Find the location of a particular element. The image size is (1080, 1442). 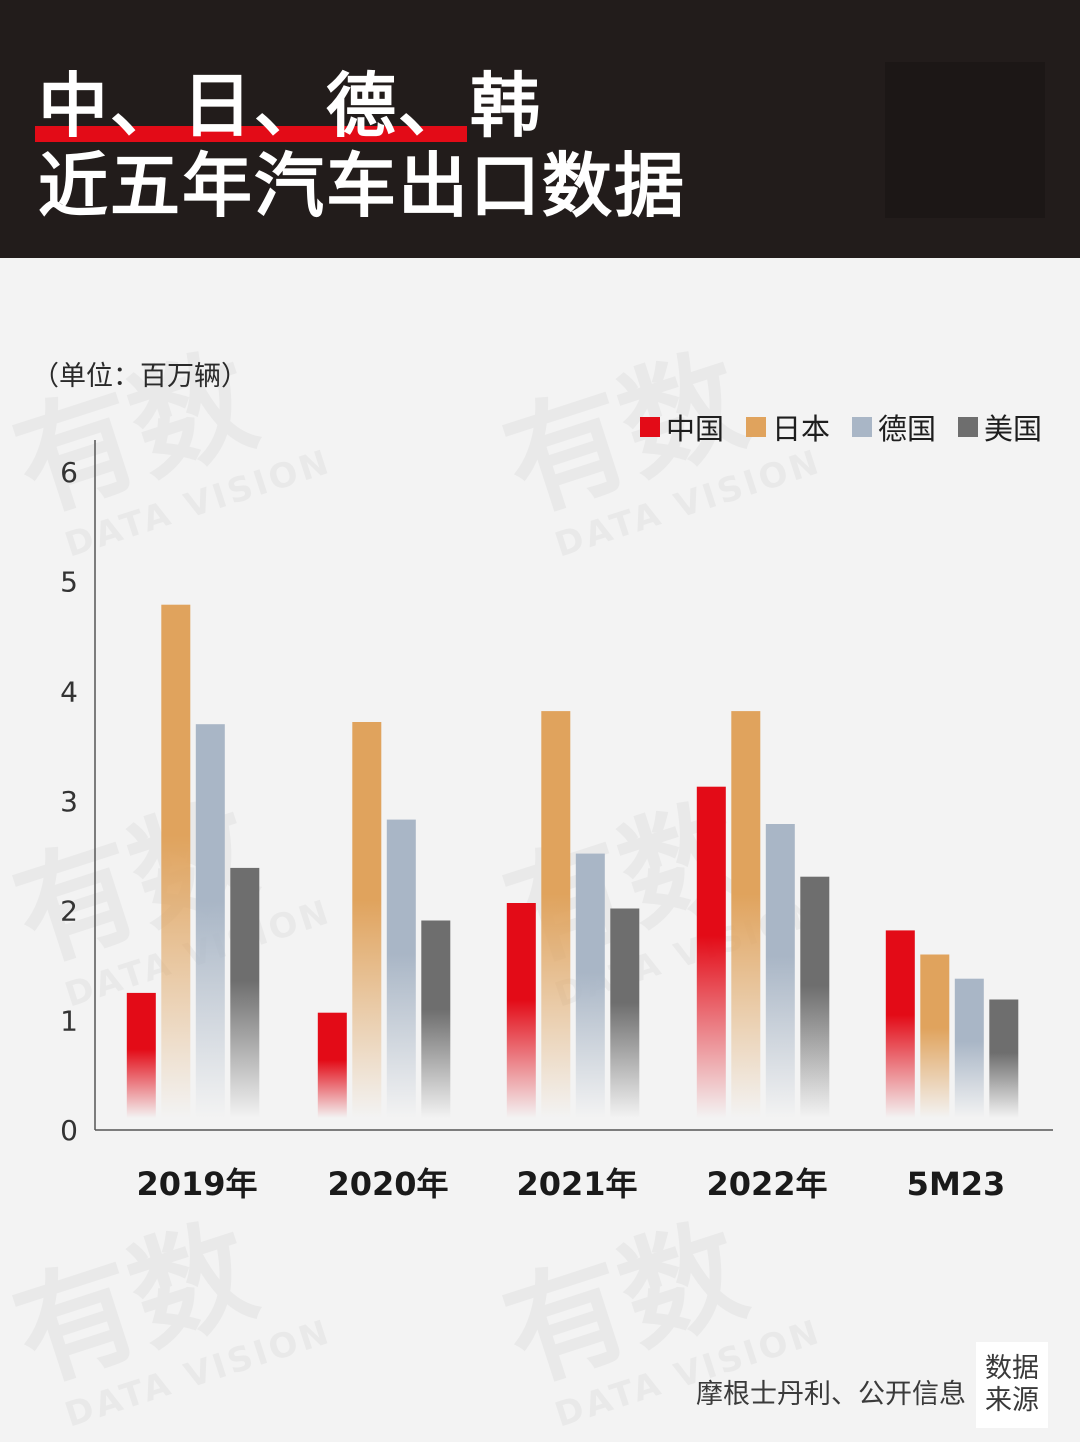

legend-item: 中国 is located at coordinates (681, 427).